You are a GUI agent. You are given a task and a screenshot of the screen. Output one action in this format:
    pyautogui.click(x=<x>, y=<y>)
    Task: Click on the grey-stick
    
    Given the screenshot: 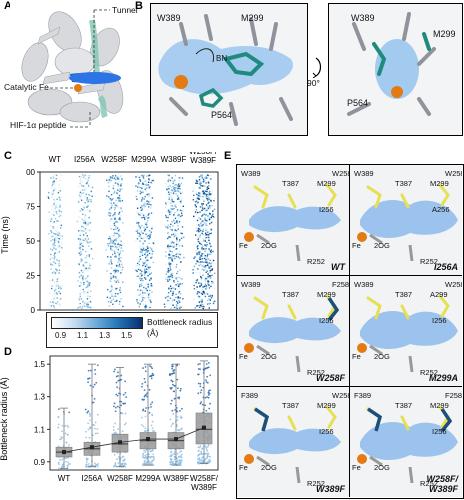 What is the action you would take?
    pyautogui.click(x=376, y=461)
    